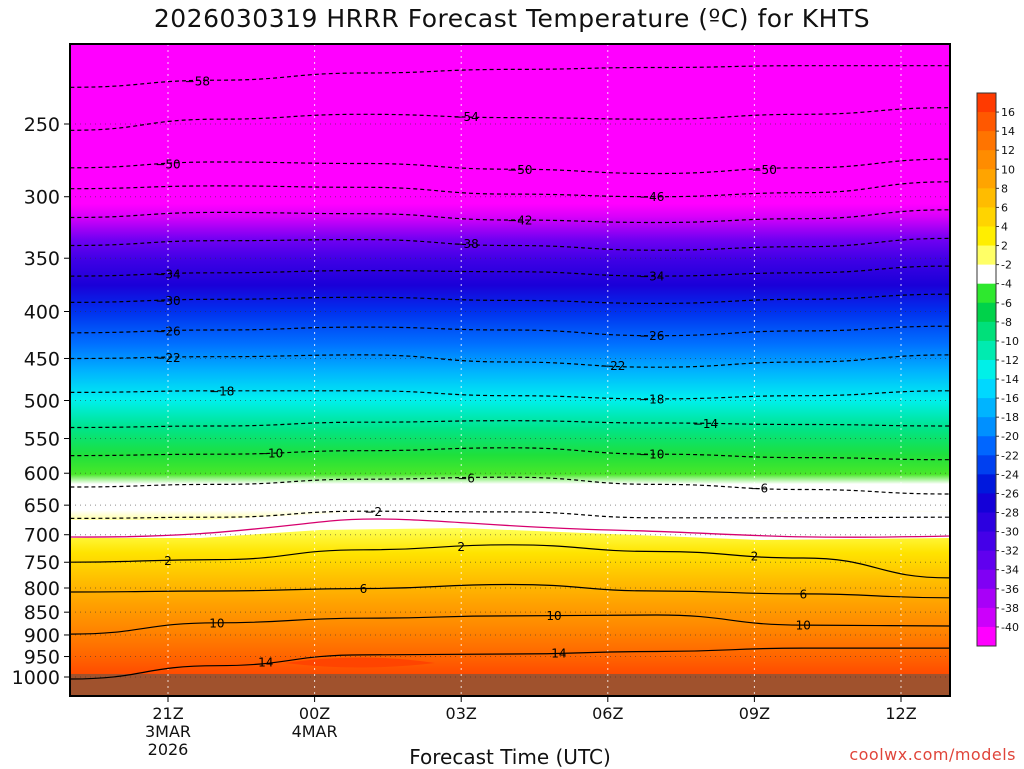 This screenshot has height=769, width=1024. Describe the element at coordinates (1010, 532) in the screenshot. I see `colorbar-label: -30` at that location.